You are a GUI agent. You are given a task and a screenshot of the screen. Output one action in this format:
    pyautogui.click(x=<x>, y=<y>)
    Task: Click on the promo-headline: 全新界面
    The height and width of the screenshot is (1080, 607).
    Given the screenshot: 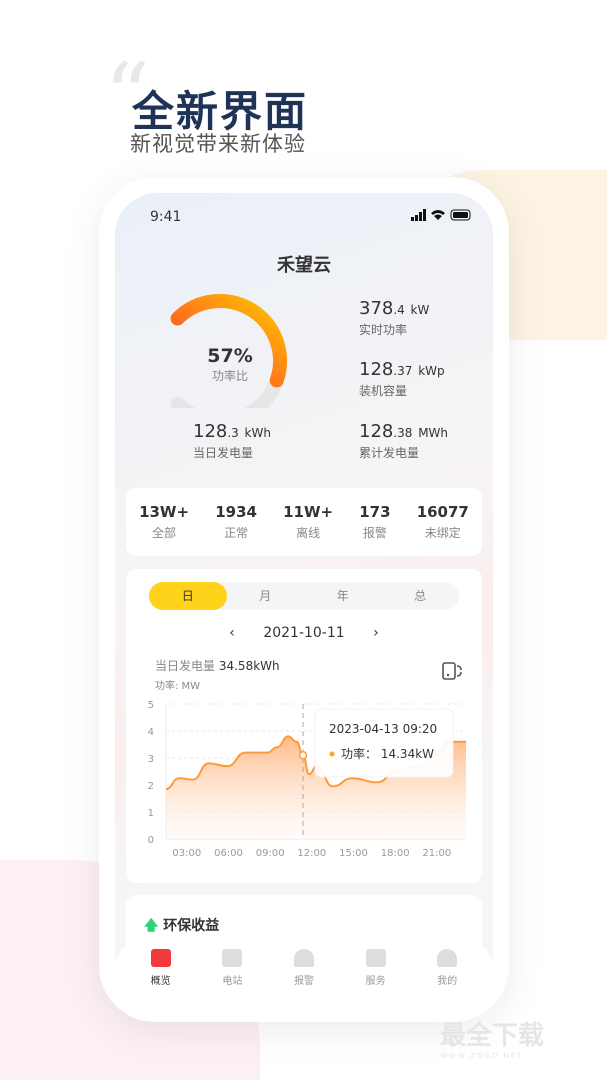 What is the action you would take?
    pyautogui.click(x=220, y=111)
    